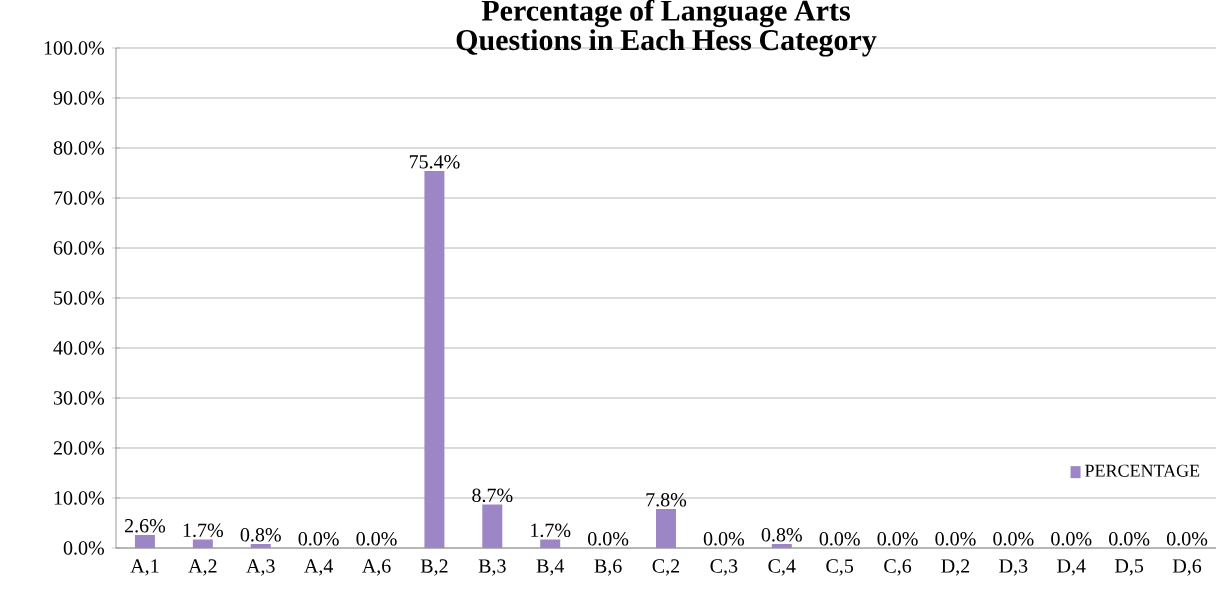 Image resolution: width=1222 pixels, height=596 pixels. I want to click on x-tick-label: D,6, so click(1187, 567).